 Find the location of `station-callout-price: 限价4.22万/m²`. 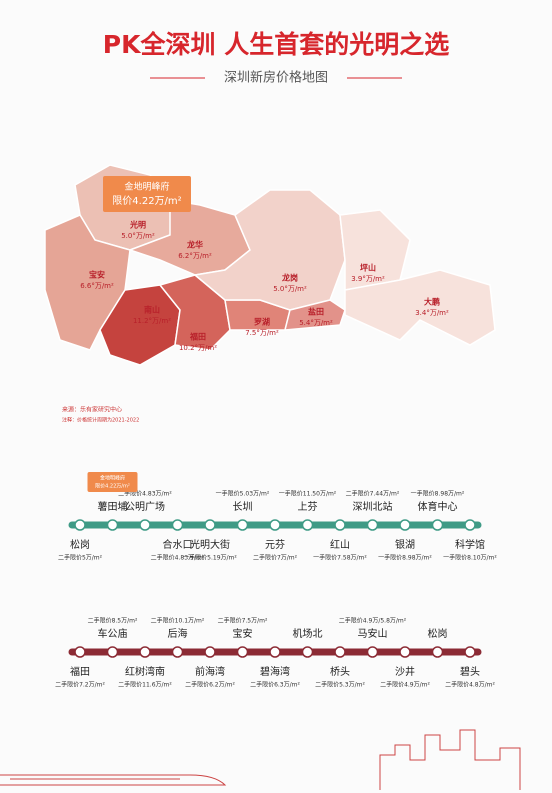

station-callout-price: 限价4.22万/m² is located at coordinates (112, 486).